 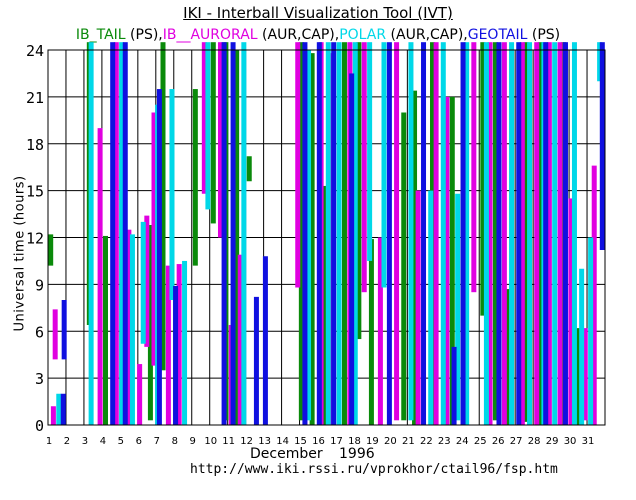 I want to click on x-axis-year-label: 1996, so click(x=357, y=454).